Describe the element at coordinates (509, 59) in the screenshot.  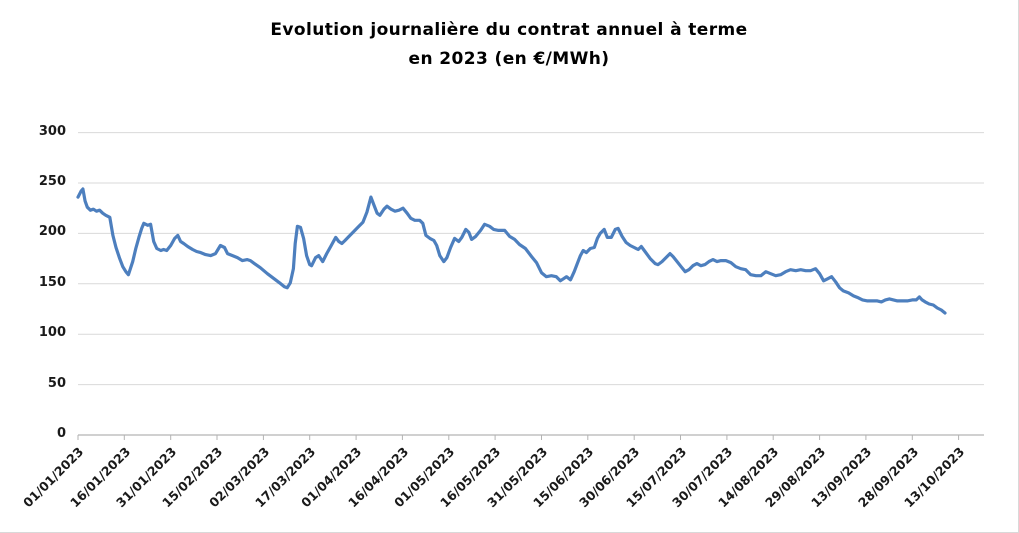
I see `chart-title-line2: en 2023 (en €/MWh)` at that location.